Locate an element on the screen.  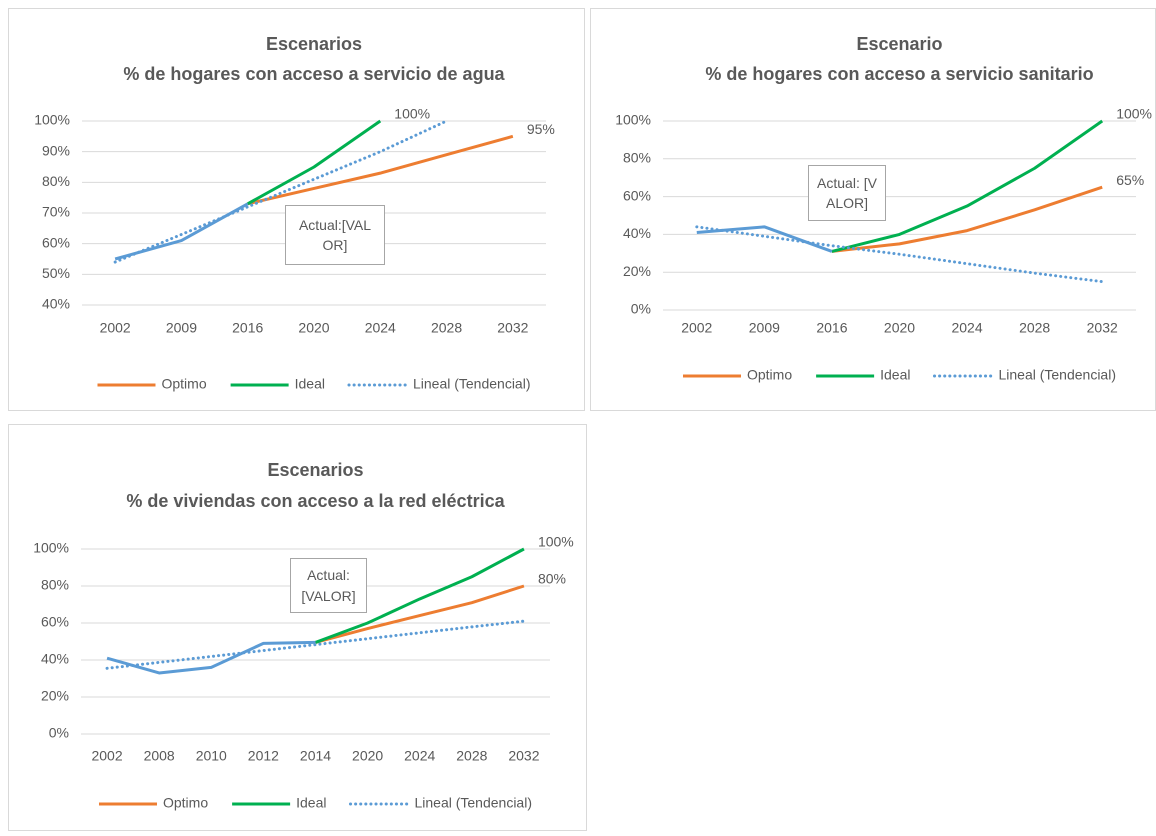
data-label: 80% is located at coordinates (552, 579).